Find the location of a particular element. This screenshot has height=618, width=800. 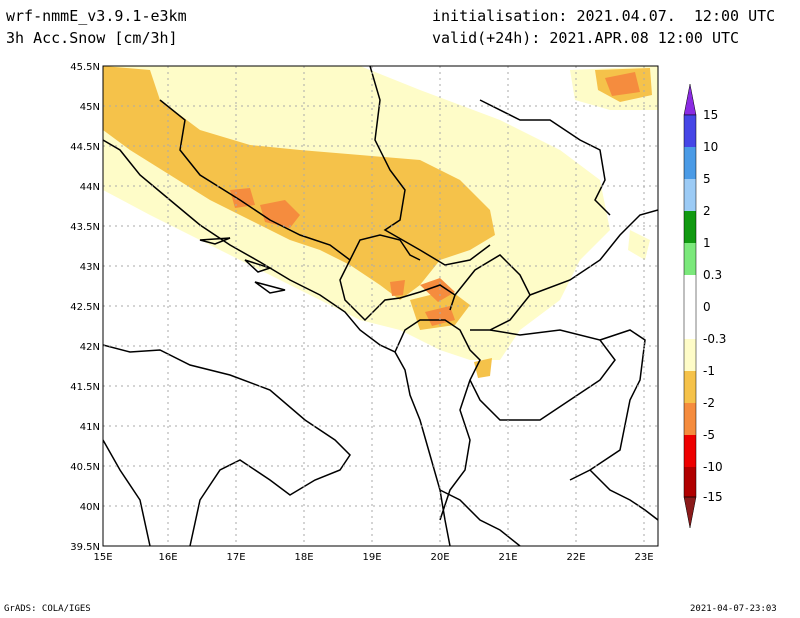

colorbar-outline is located at coordinates (690, 306).